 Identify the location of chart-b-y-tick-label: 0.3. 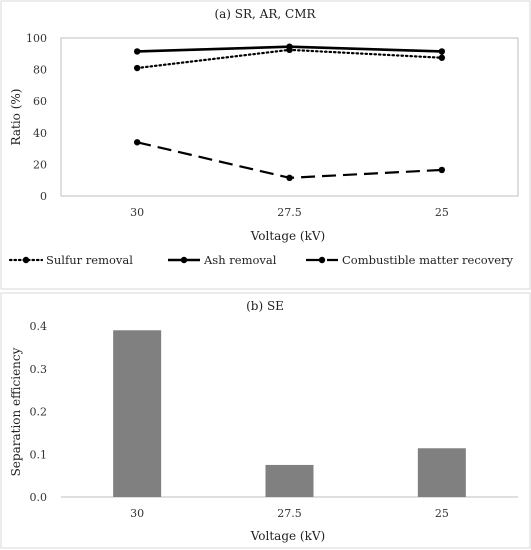
(39, 369).